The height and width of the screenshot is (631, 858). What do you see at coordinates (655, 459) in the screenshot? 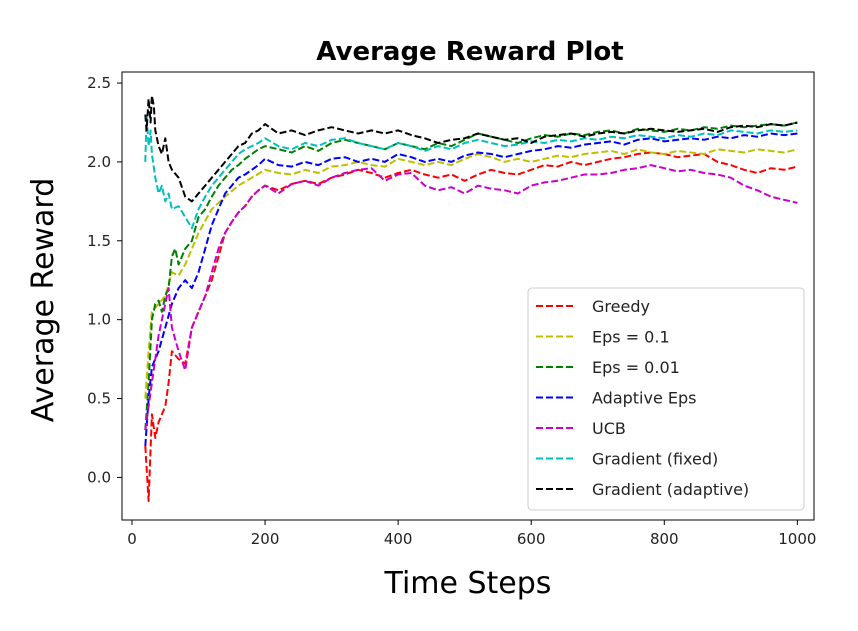
I see `legend-label-5: Gradient (fixed)` at bounding box center [655, 459].